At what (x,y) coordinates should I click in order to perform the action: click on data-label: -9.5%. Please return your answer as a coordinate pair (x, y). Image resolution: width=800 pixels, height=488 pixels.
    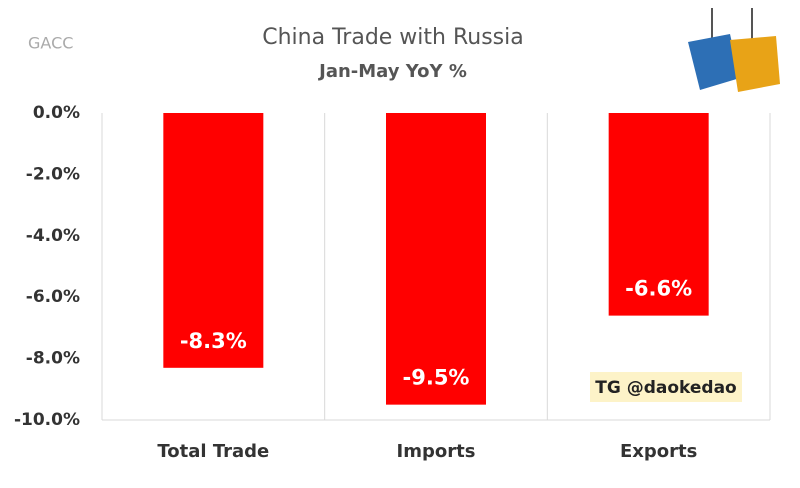
    Looking at the image, I should click on (436, 378).